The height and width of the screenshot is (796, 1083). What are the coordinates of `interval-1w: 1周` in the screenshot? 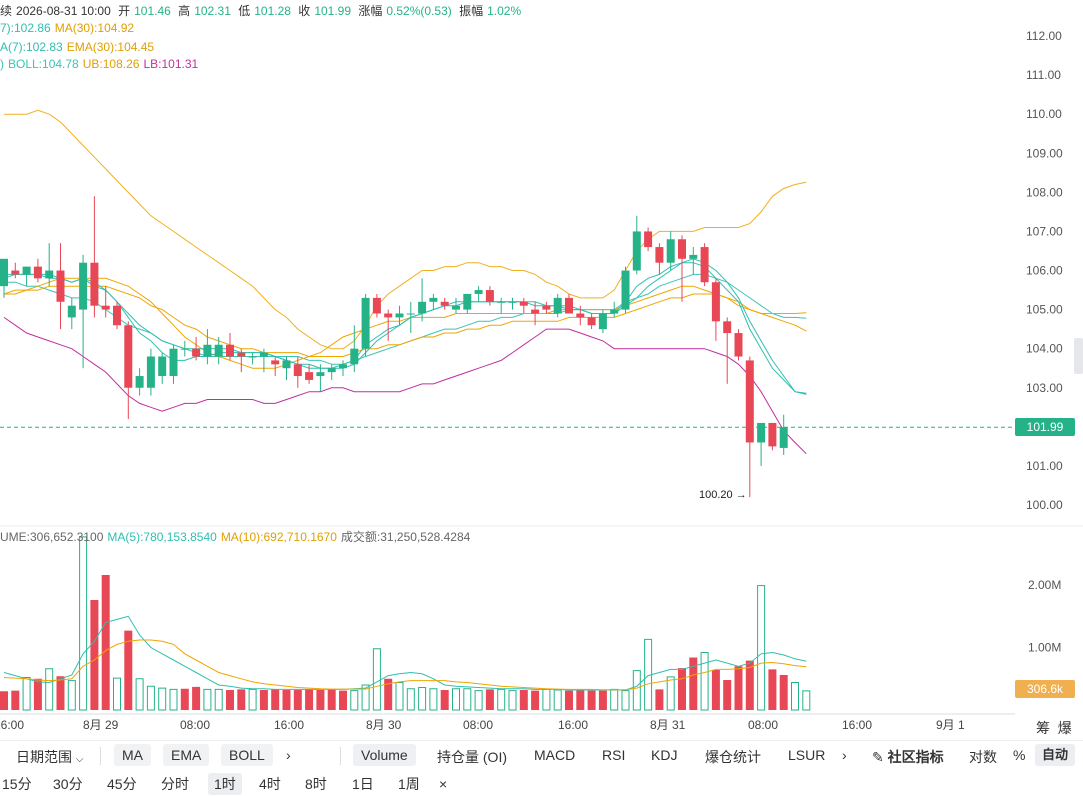 It's located at (409, 784).